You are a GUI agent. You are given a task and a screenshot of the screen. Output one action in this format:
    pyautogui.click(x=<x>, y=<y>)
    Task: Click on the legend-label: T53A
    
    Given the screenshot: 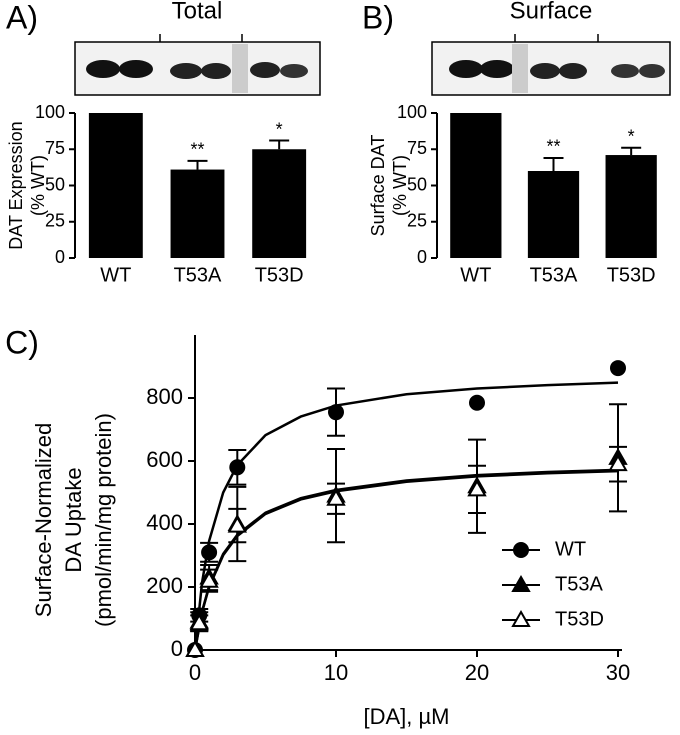 What is the action you would take?
    pyautogui.click(x=579, y=584)
    